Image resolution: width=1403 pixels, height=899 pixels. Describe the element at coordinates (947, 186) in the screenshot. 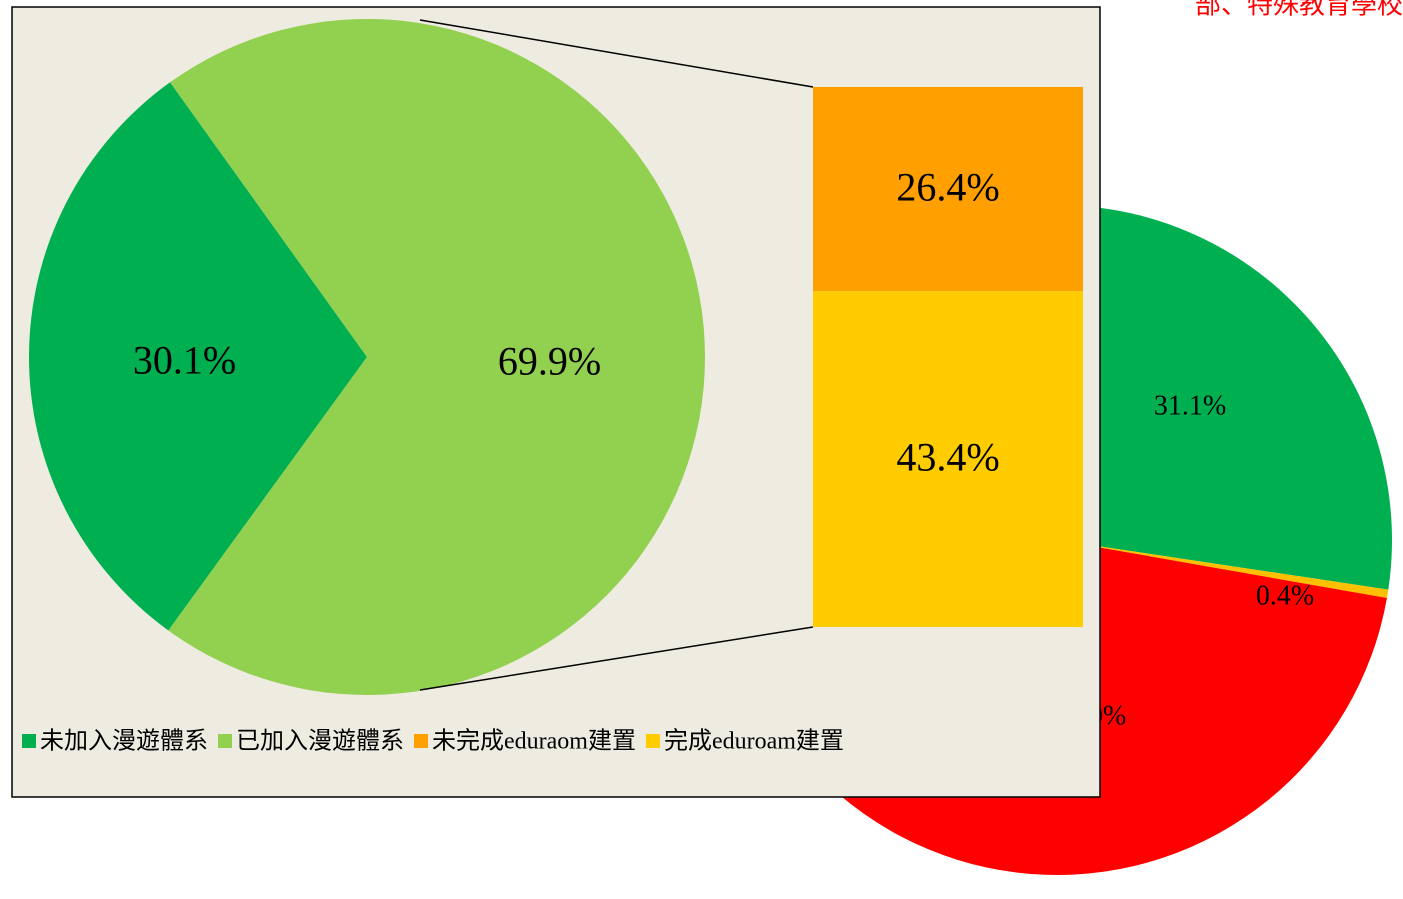

I see `data-label: 26.4%` at that location.